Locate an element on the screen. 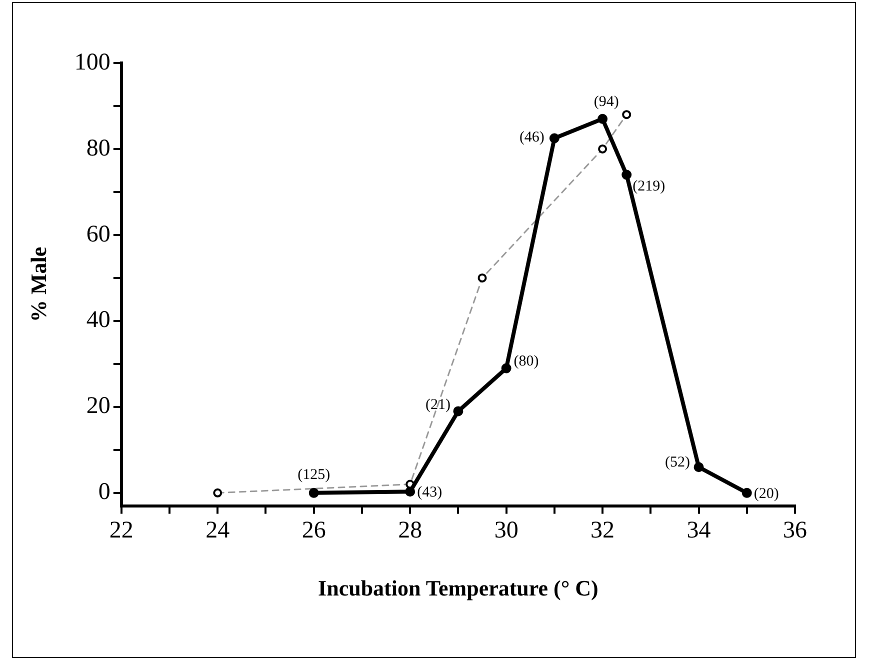 The width and height of the screenshot is (872, 667). annotation: (219) is located at coordinates (649, 186).